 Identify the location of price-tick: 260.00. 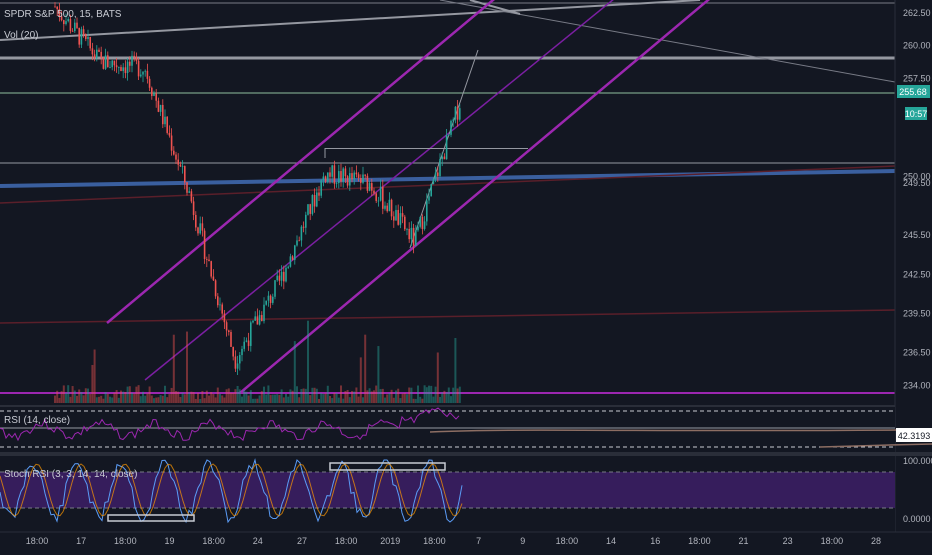
(917, 46).